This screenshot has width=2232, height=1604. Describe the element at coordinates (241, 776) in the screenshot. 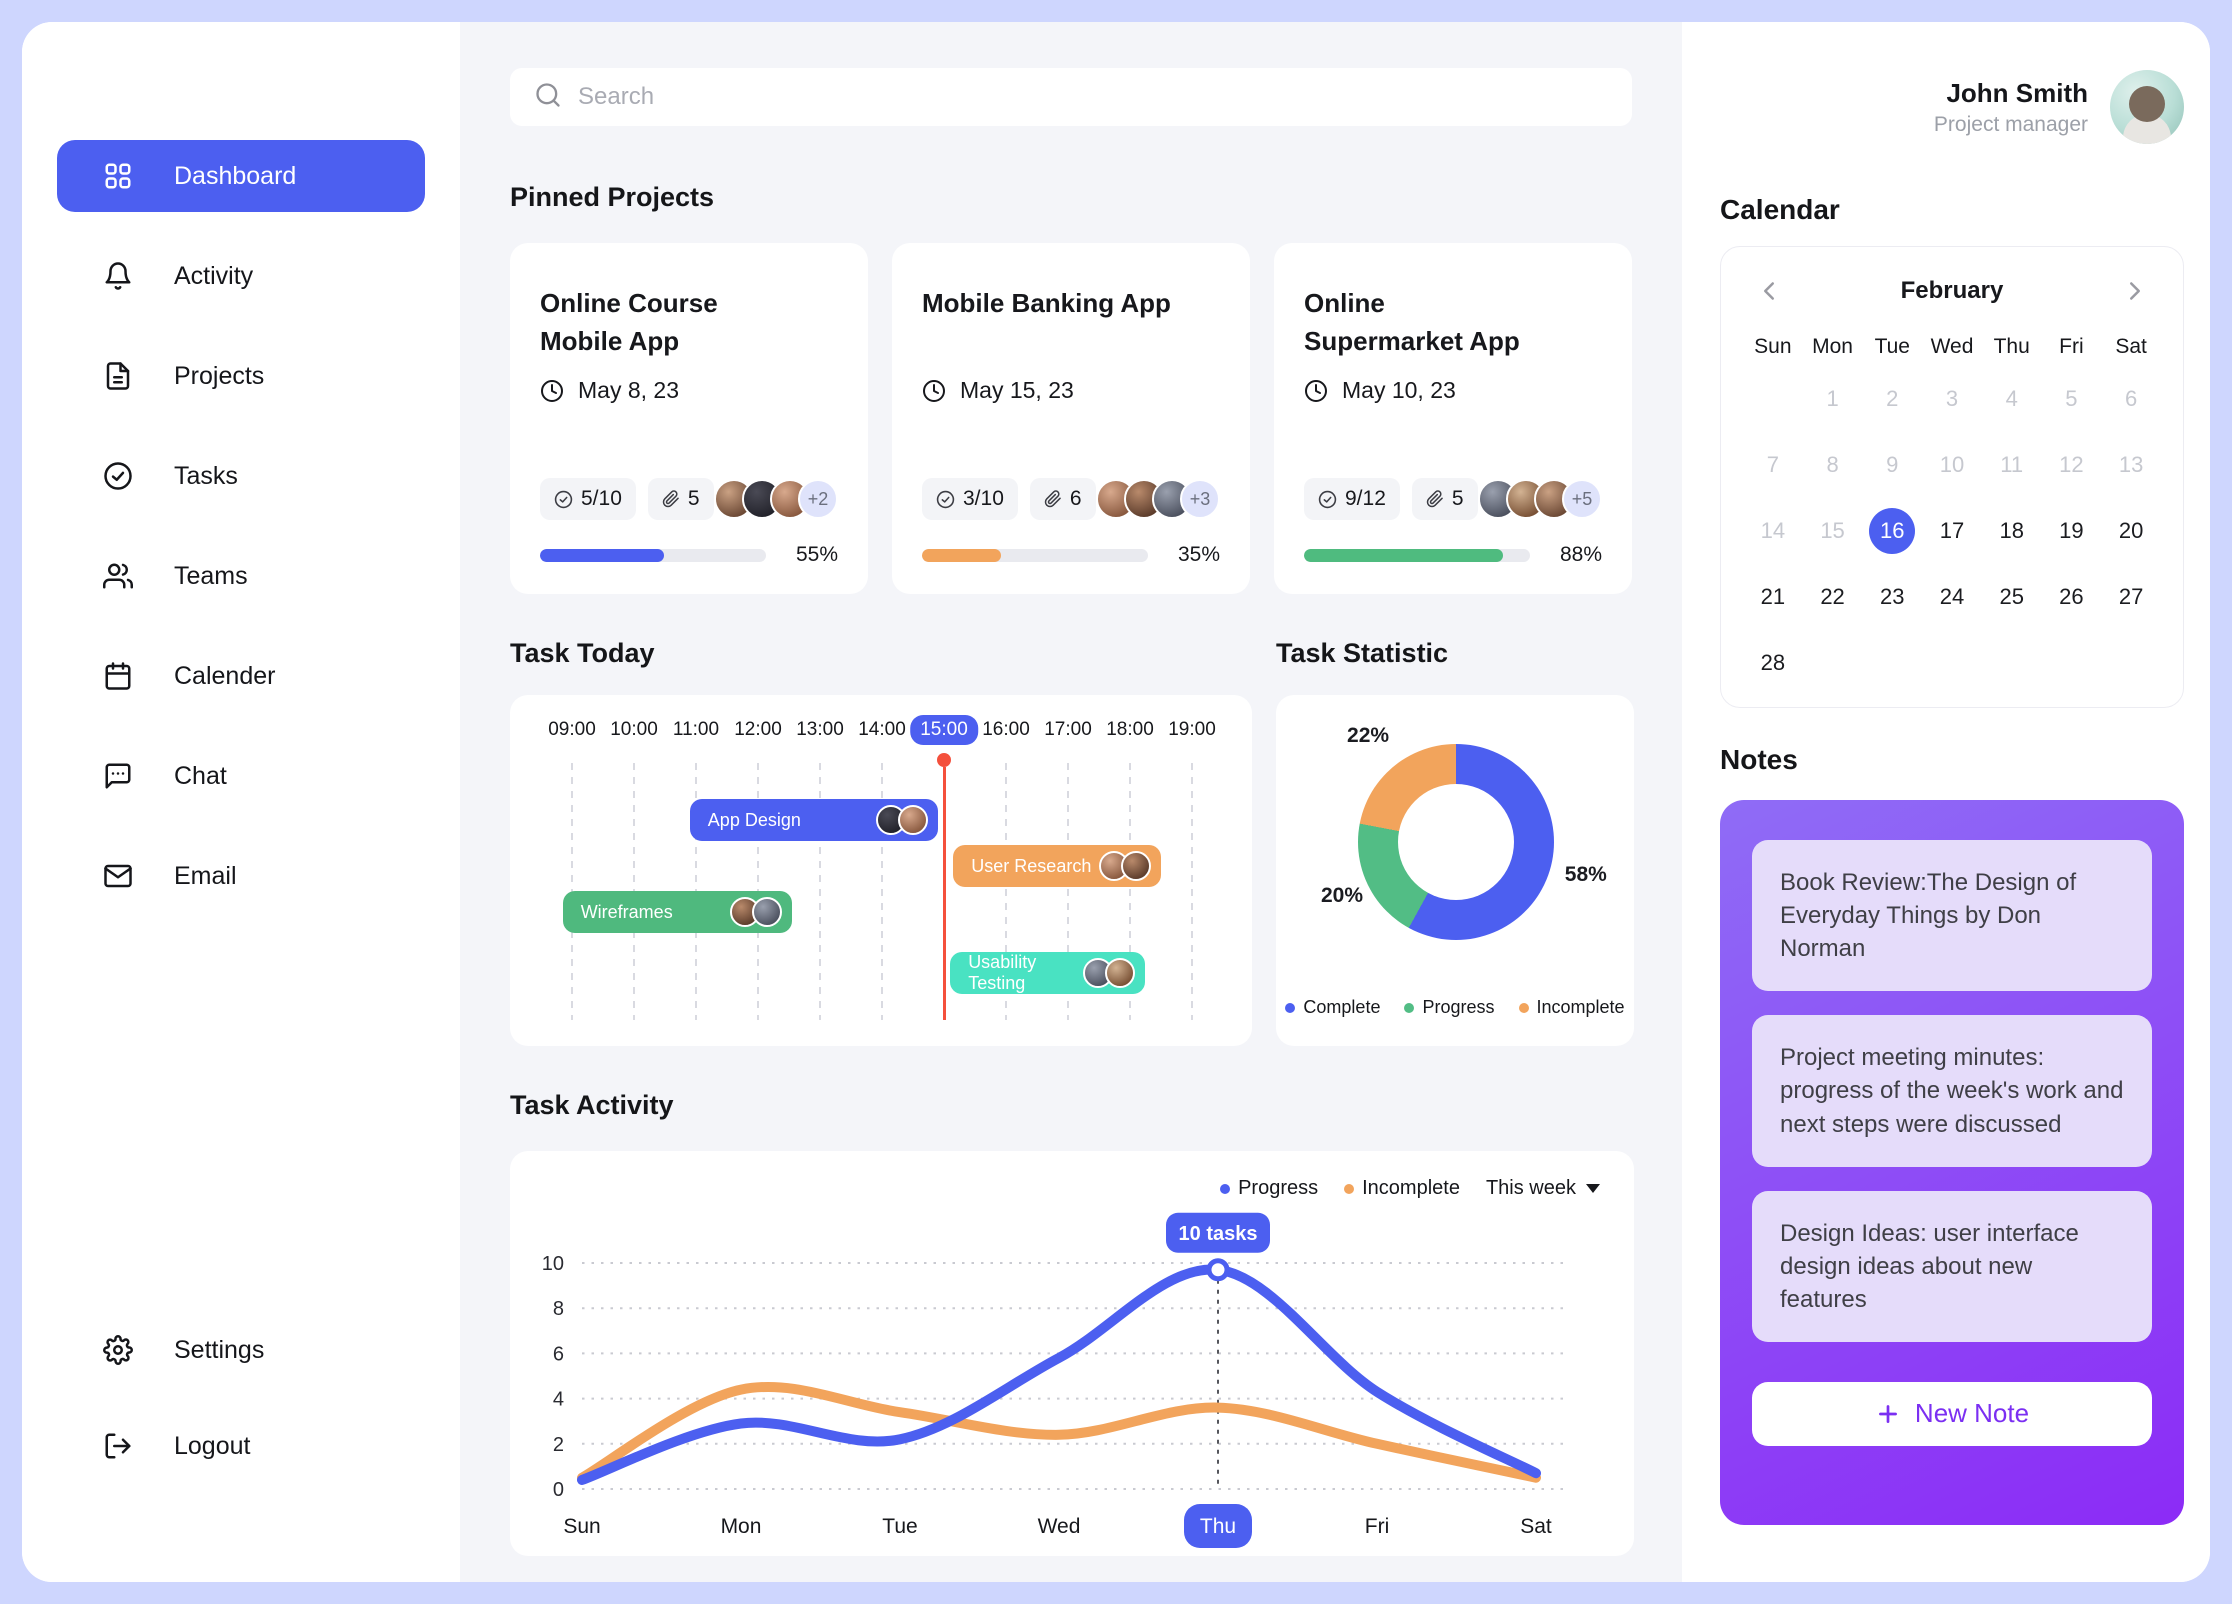

I see `sidebar-item-chat: Chat` at that location.